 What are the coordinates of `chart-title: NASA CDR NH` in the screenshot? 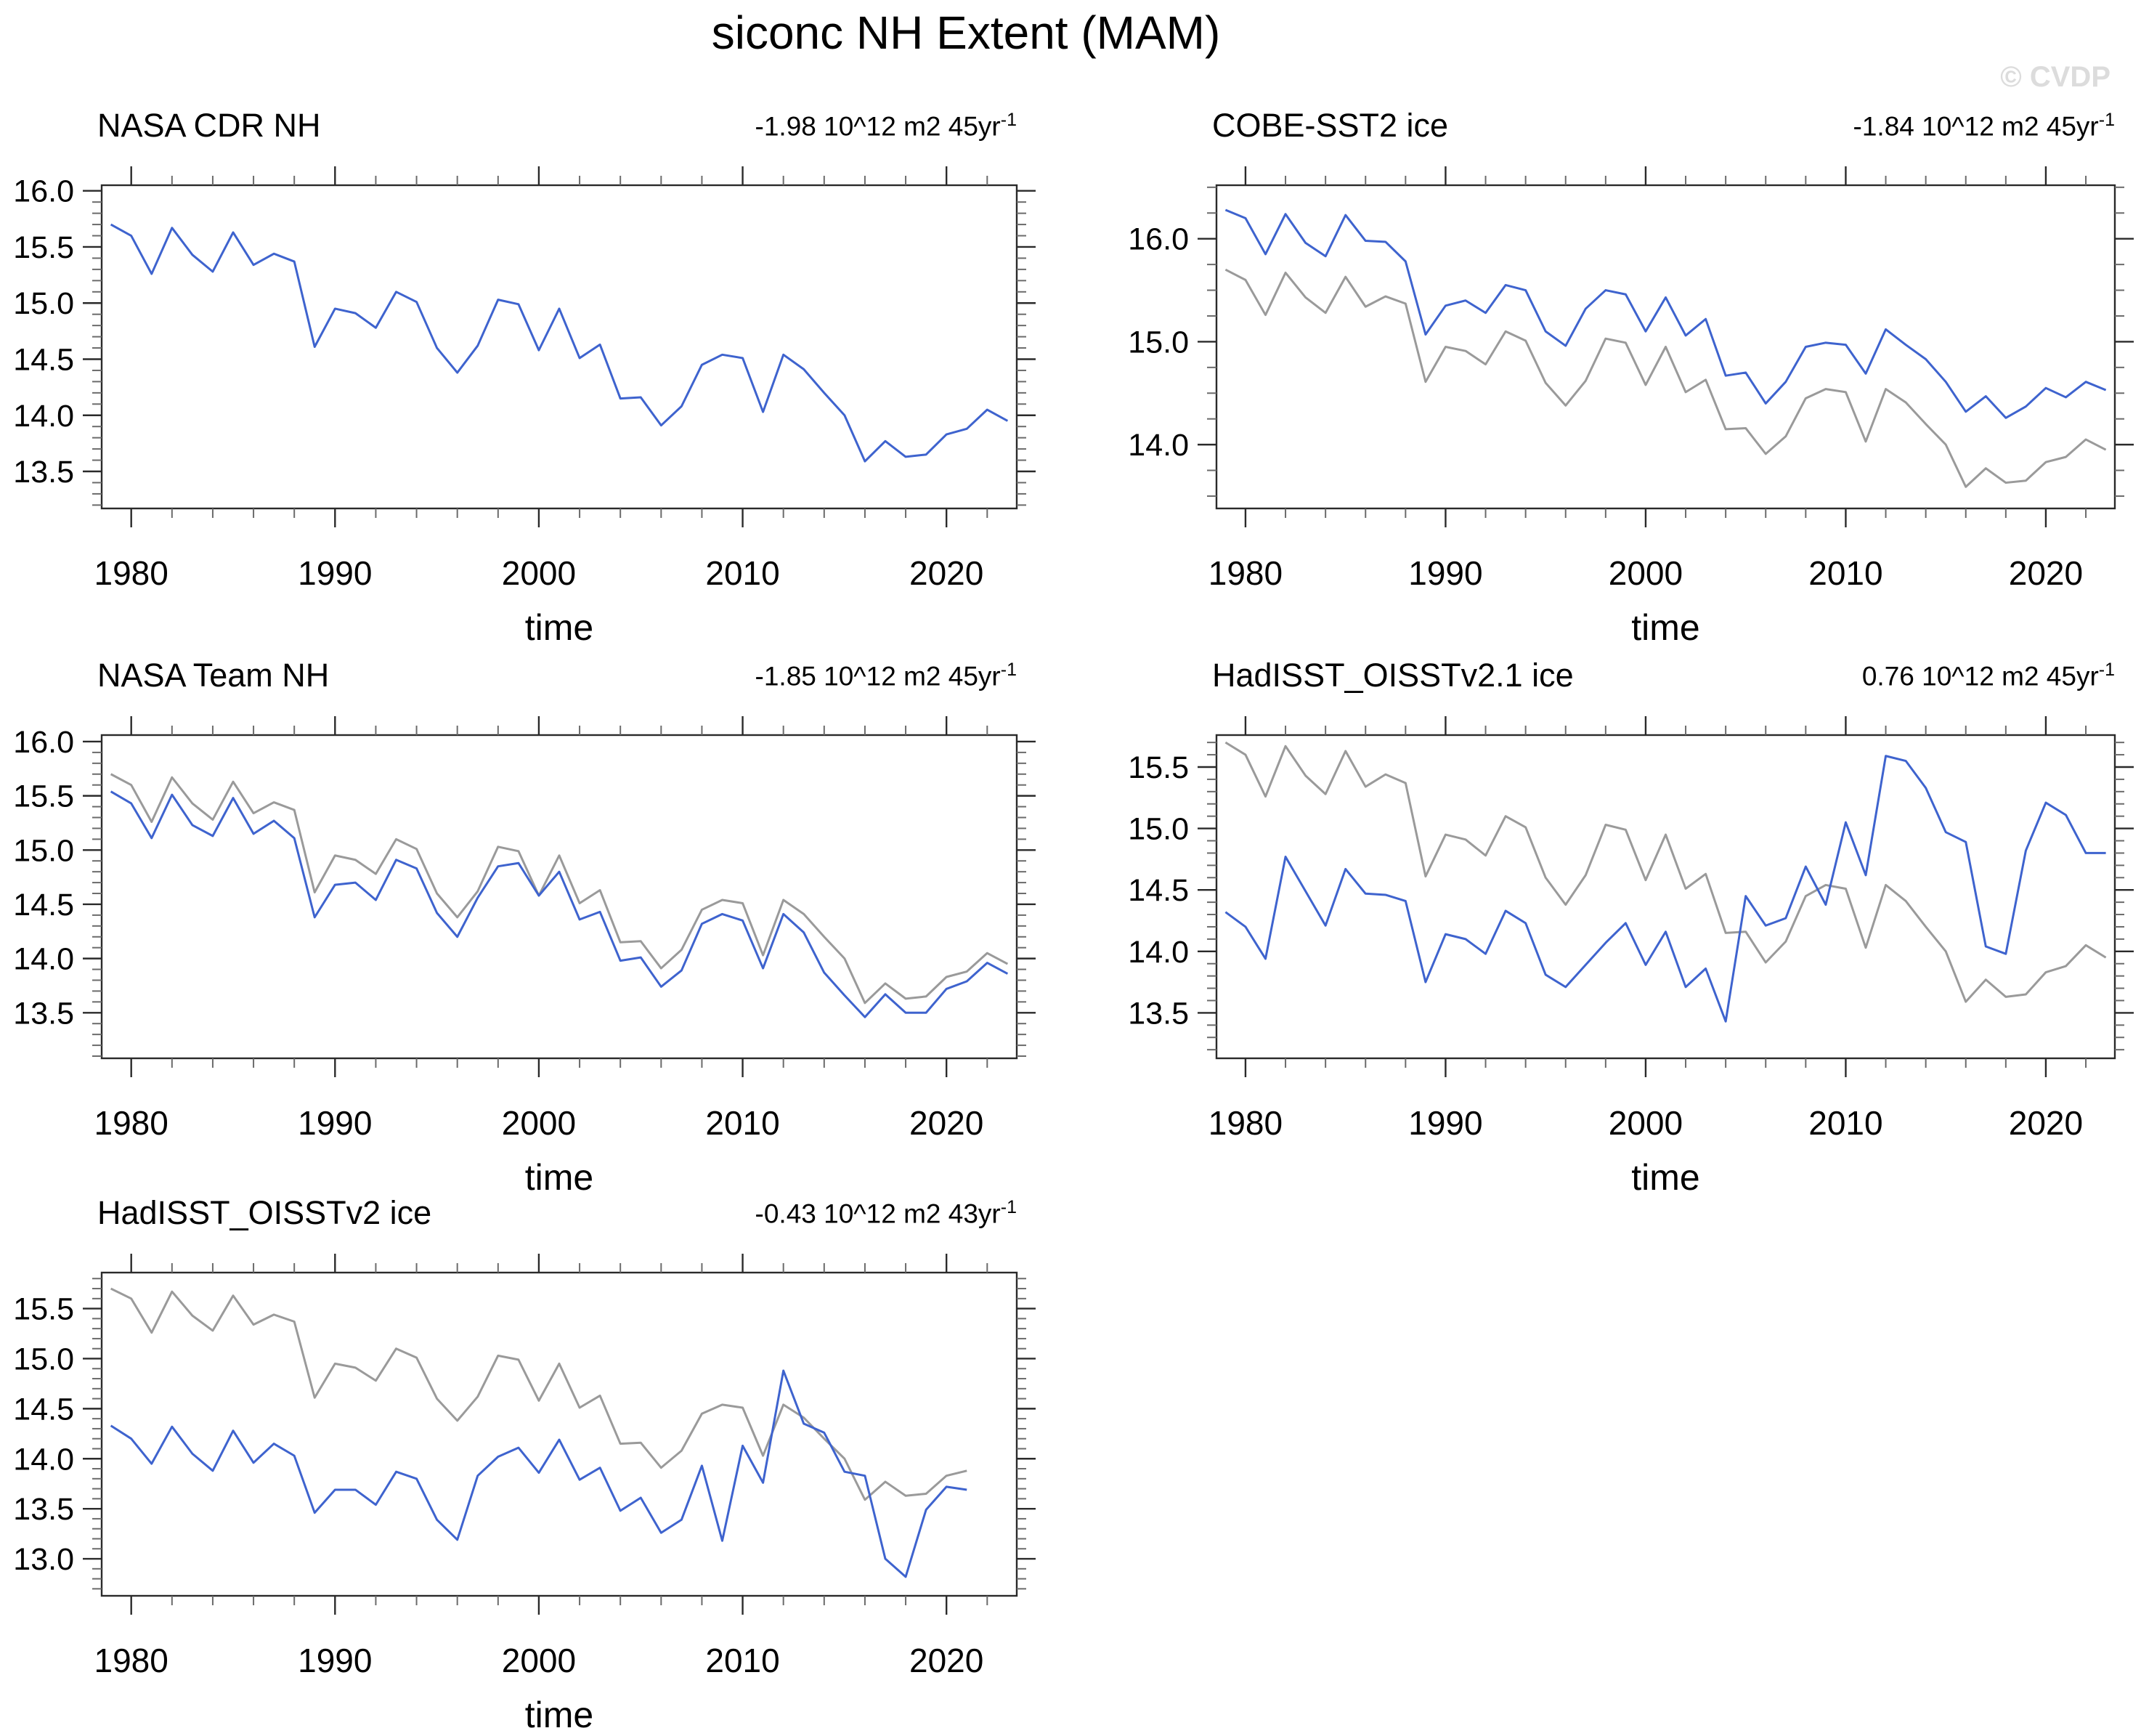 It's located at (209, 125).